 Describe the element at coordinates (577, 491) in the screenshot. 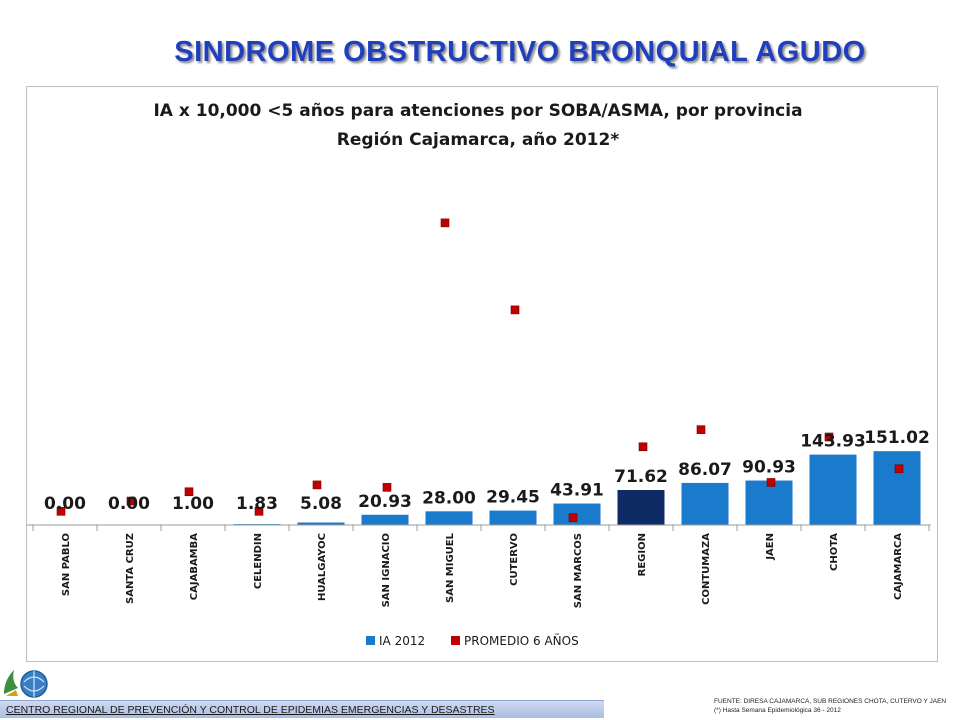

I see `data-label-san-marcos: 43.91` at that location.